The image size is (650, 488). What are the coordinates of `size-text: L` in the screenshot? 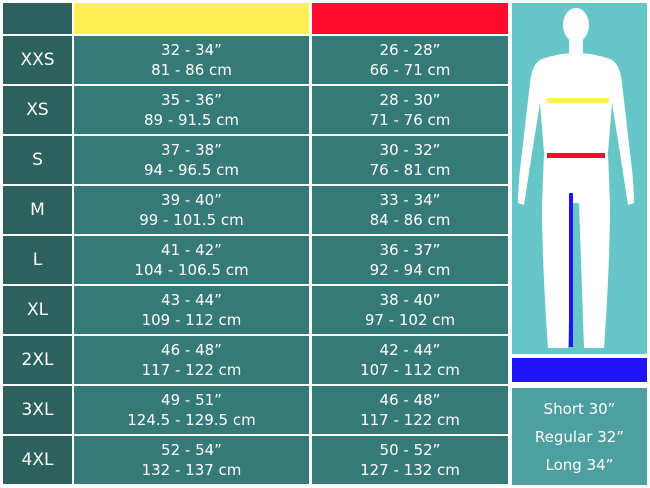 It's located at (37, 260).